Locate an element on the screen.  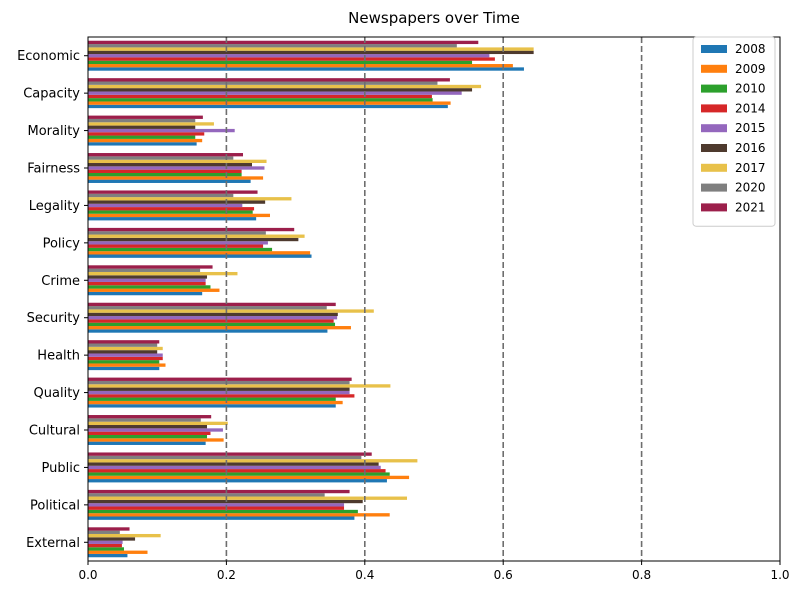
x-tick-label: 0.2 is located at coordinates (226, 575).